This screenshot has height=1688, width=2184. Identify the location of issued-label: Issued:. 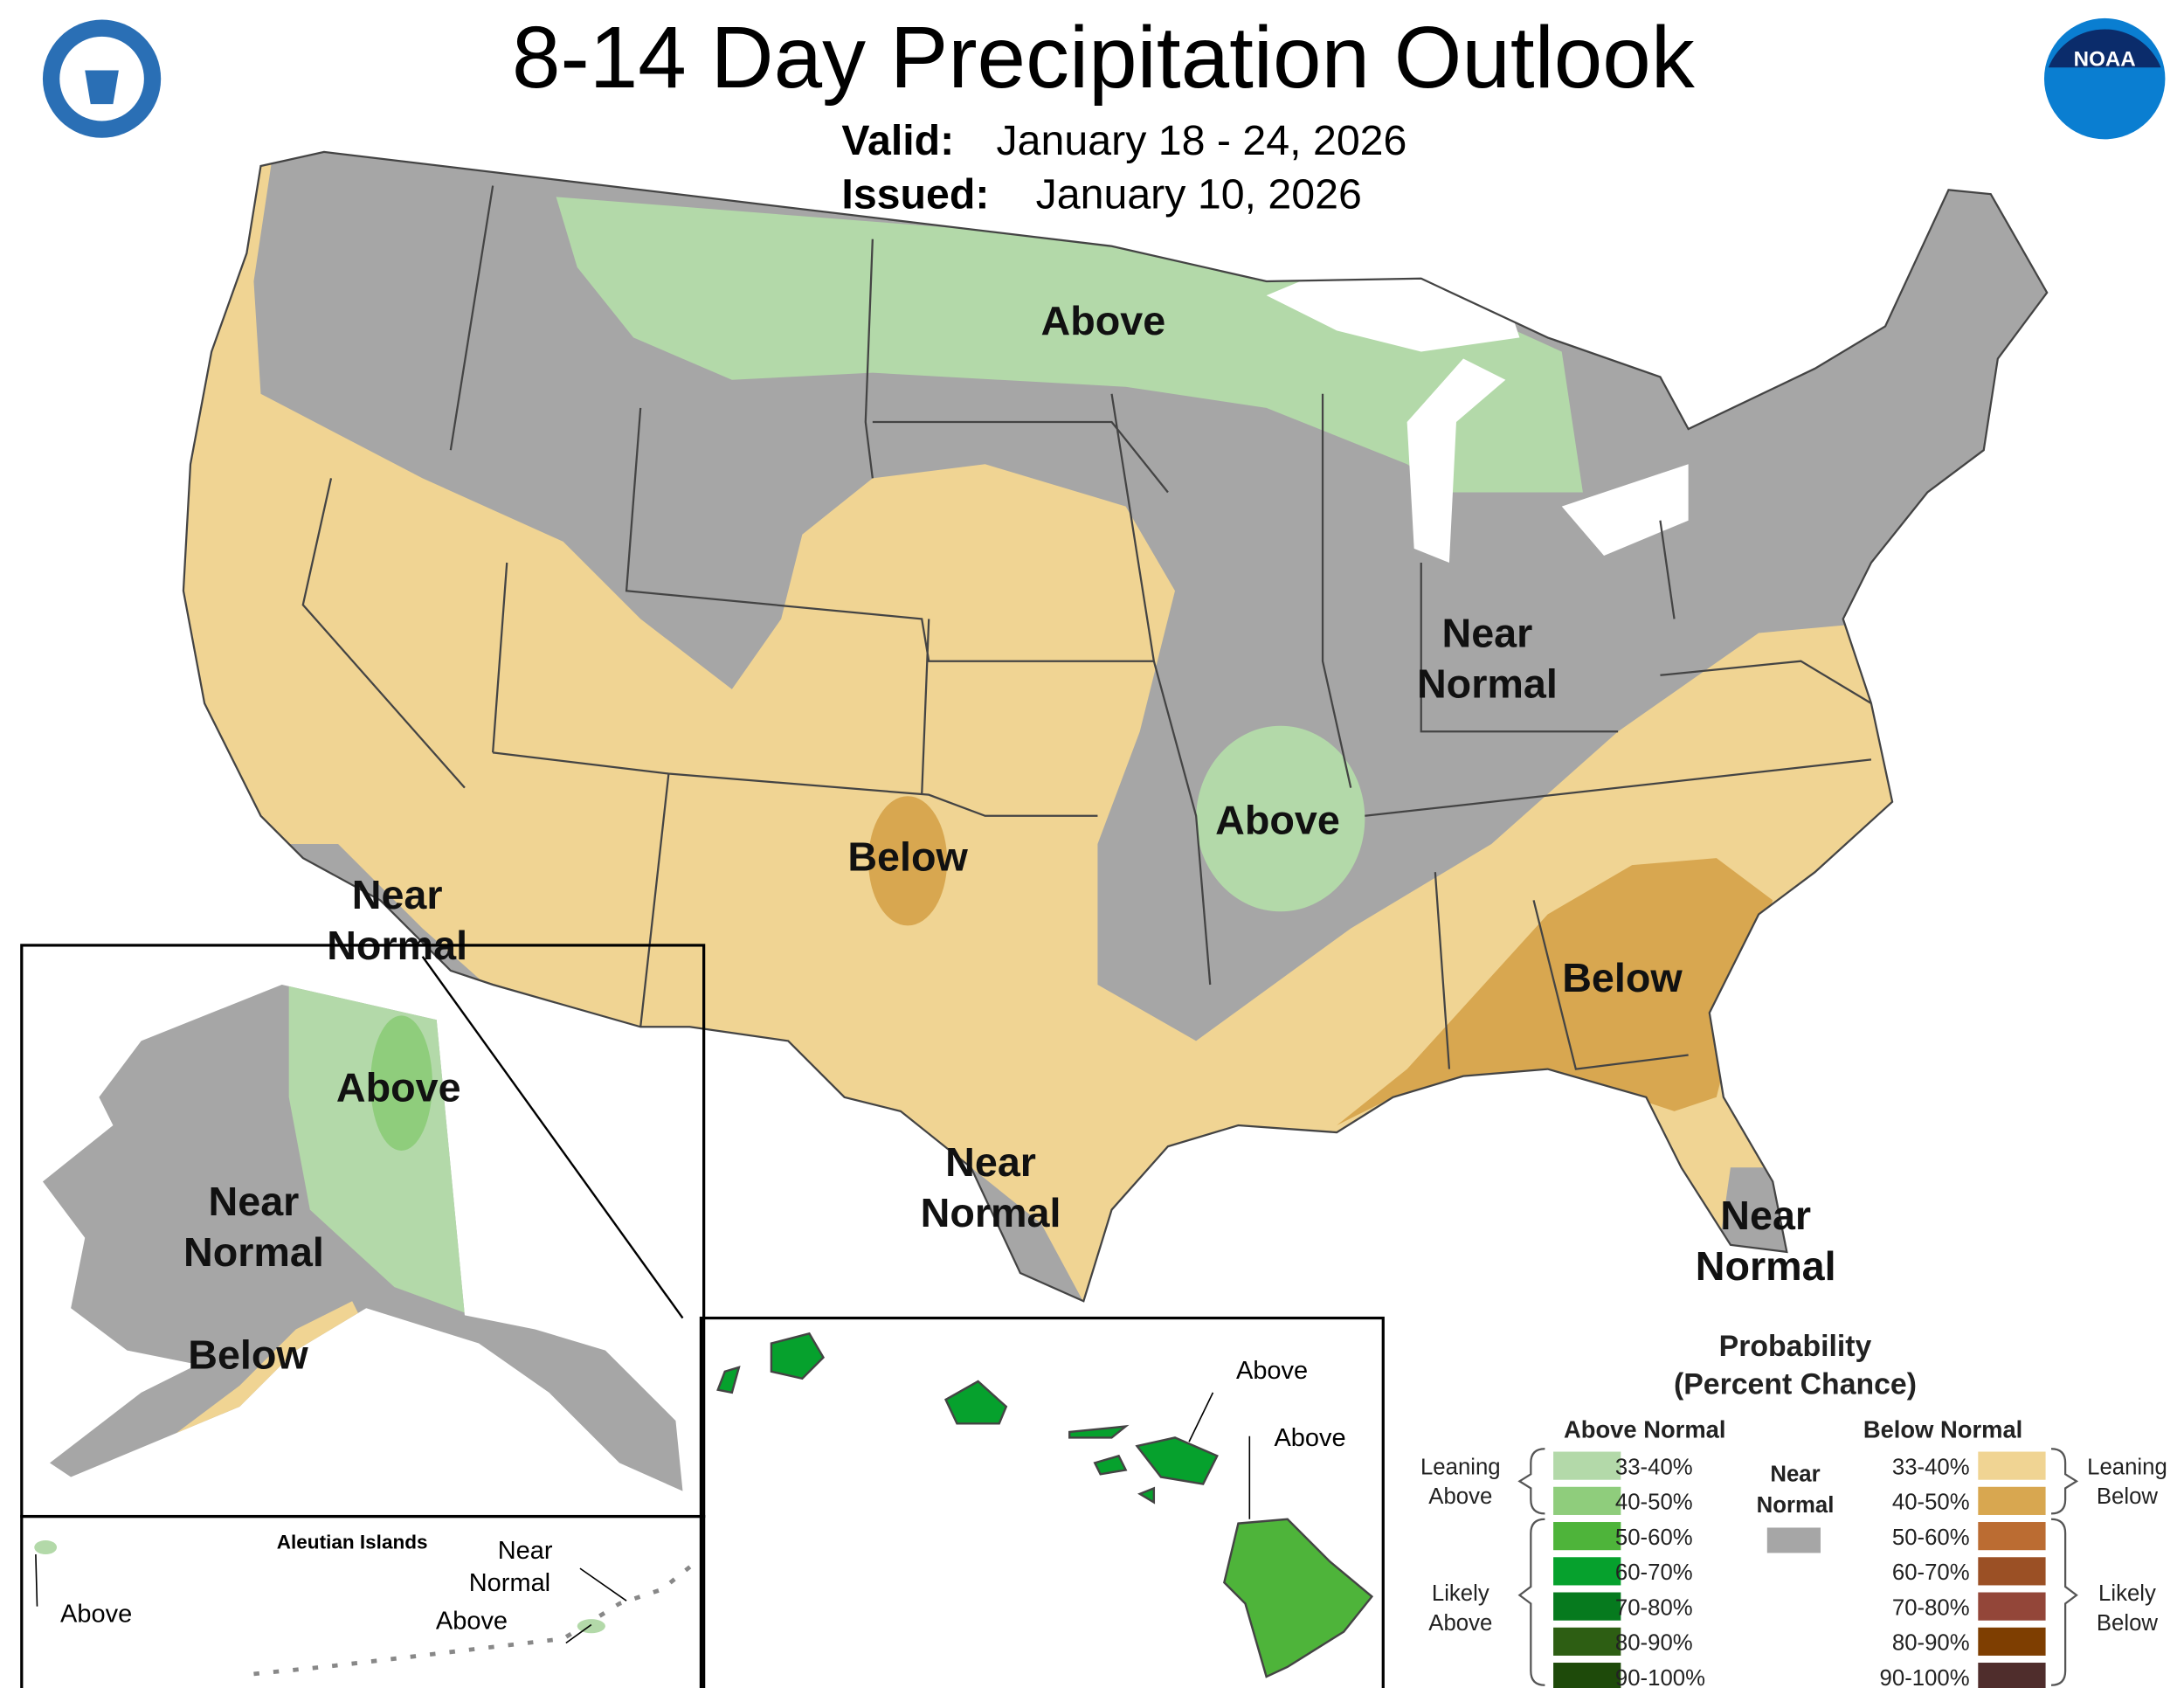
(915, 194).